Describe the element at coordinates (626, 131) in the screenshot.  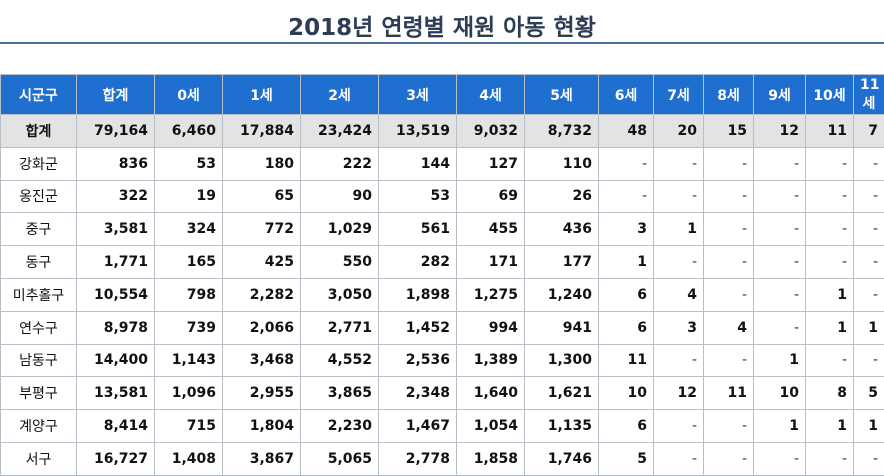
I see `count-cell: 48` at that location.